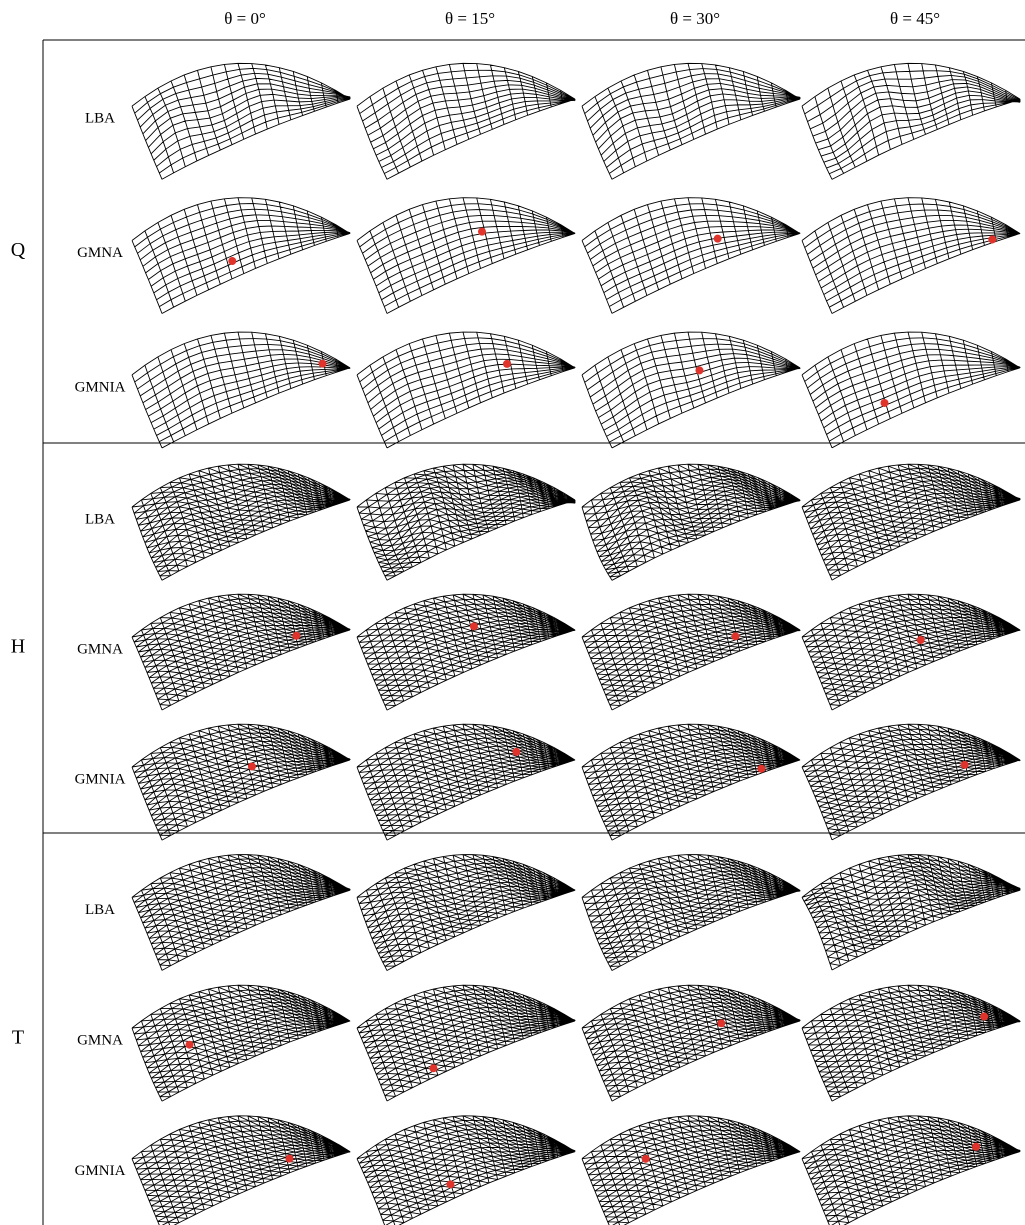  Describe the element at coordinates (18, 250) in the screenshot. I see `group-label: Q` at that location.